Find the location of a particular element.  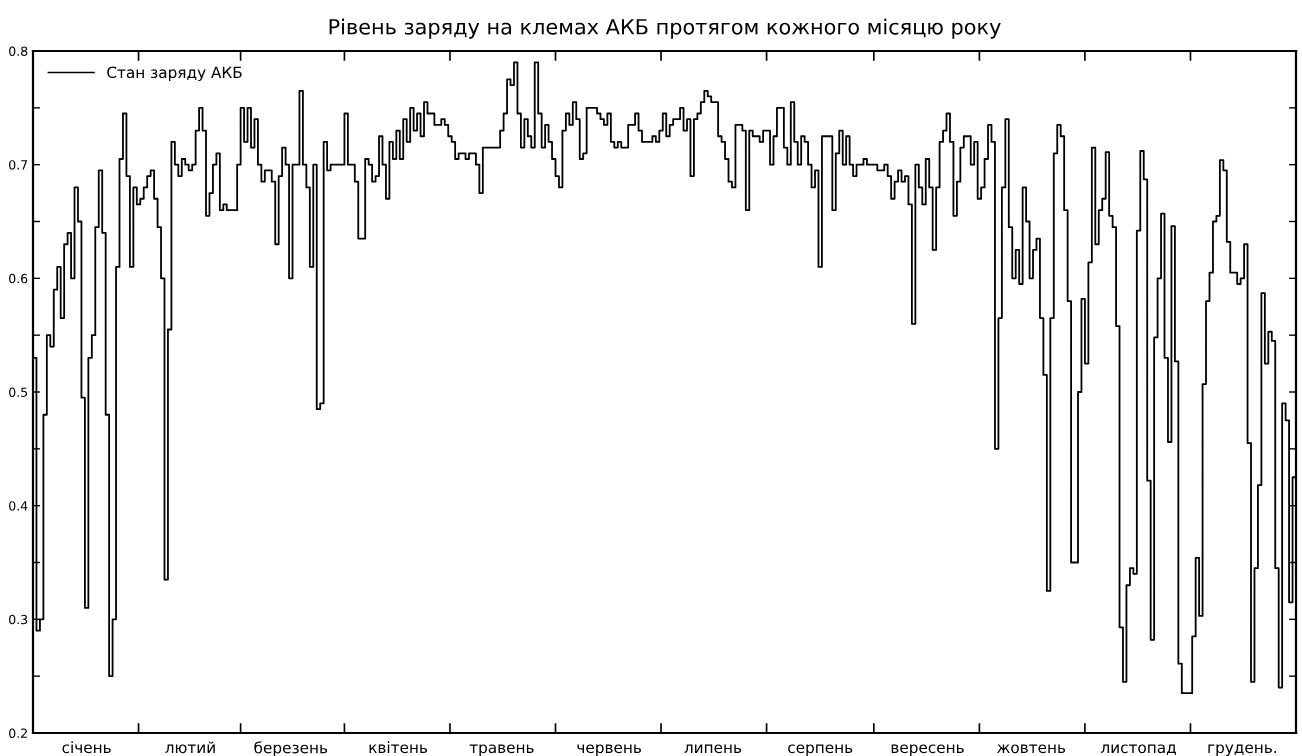

y-tick-label: 0.3 is located at coordinates (18, 619).